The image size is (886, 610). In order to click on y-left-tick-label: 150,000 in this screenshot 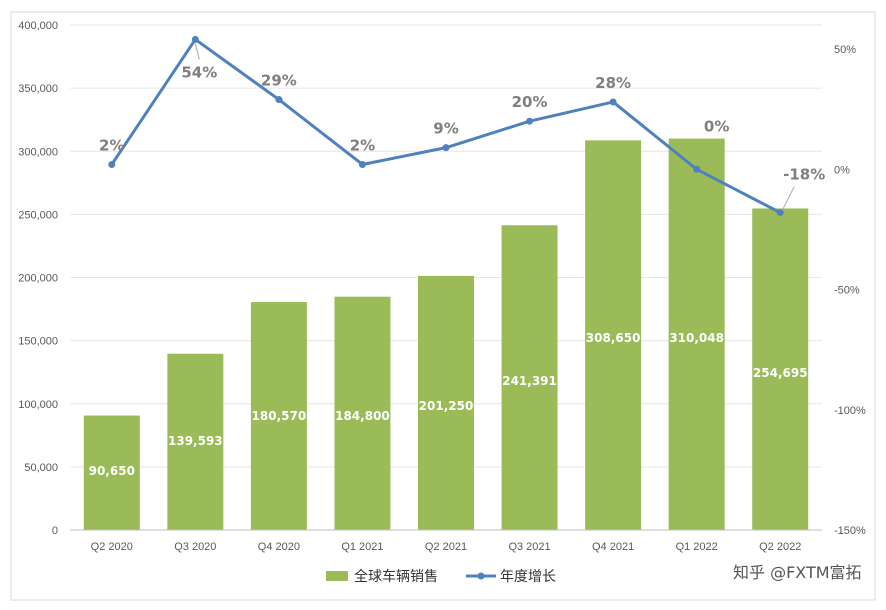, I will do `click(38, 342)`.